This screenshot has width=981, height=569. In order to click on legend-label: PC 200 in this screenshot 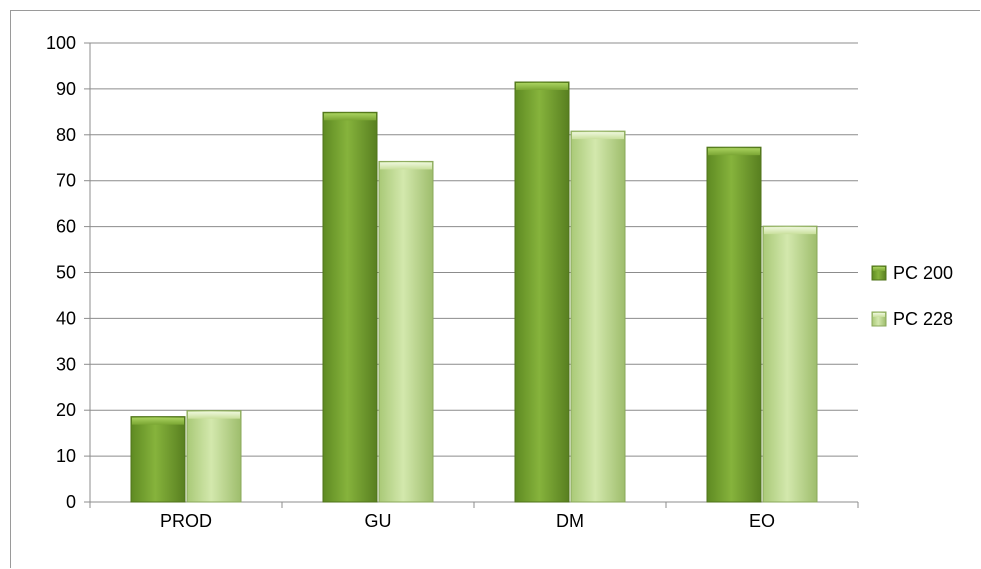, I will do `click(923, 273)`.